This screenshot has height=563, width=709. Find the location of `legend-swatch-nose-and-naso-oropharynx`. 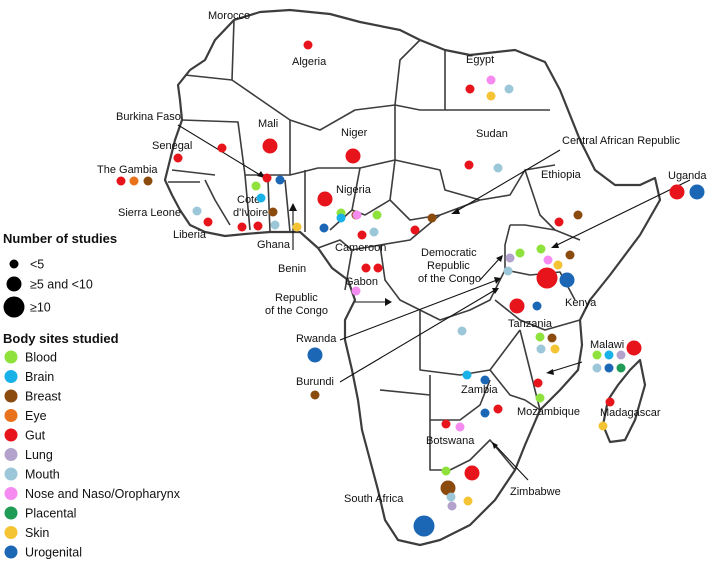

legend-swatch-nose-and-naso-oropharynx is located at coordinates (11, 493).